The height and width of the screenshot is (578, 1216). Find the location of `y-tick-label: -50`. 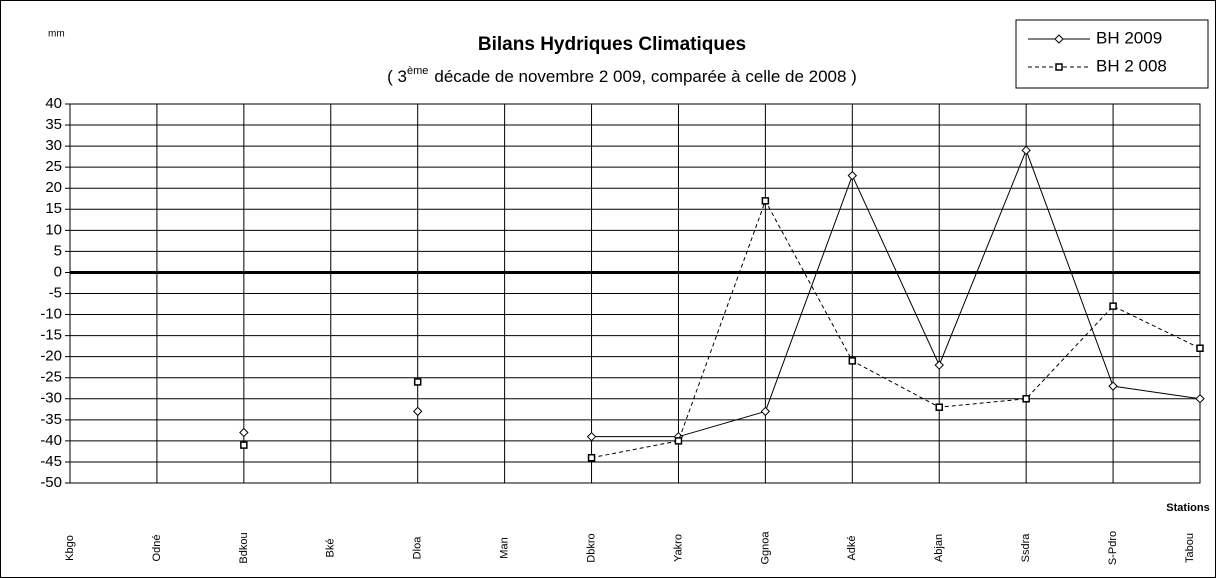

y-tick-label: -50 is located at coordinates (51, 482).